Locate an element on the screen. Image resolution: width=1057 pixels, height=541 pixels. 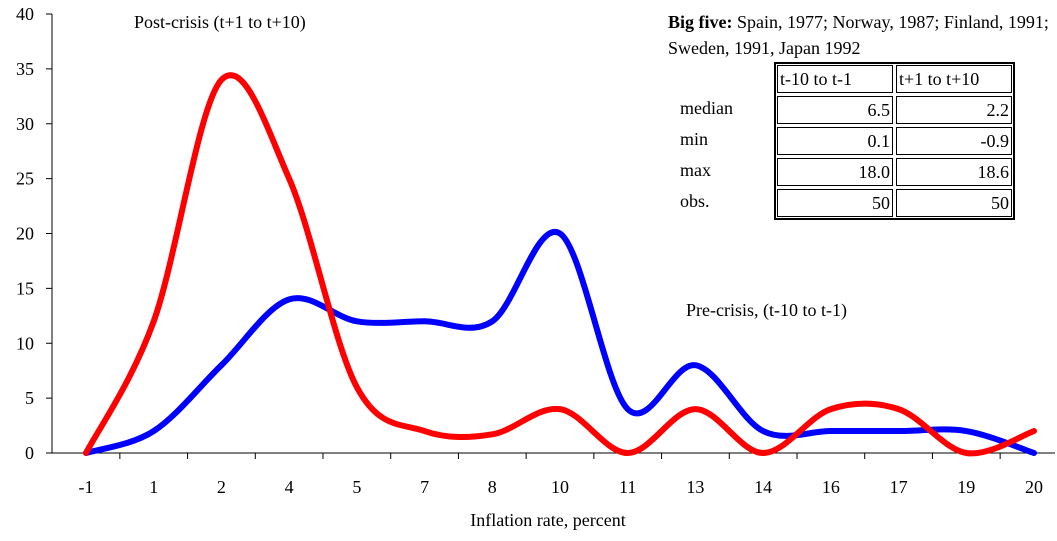
x-tick-label: 20 is located at coordinates (1034, 487).